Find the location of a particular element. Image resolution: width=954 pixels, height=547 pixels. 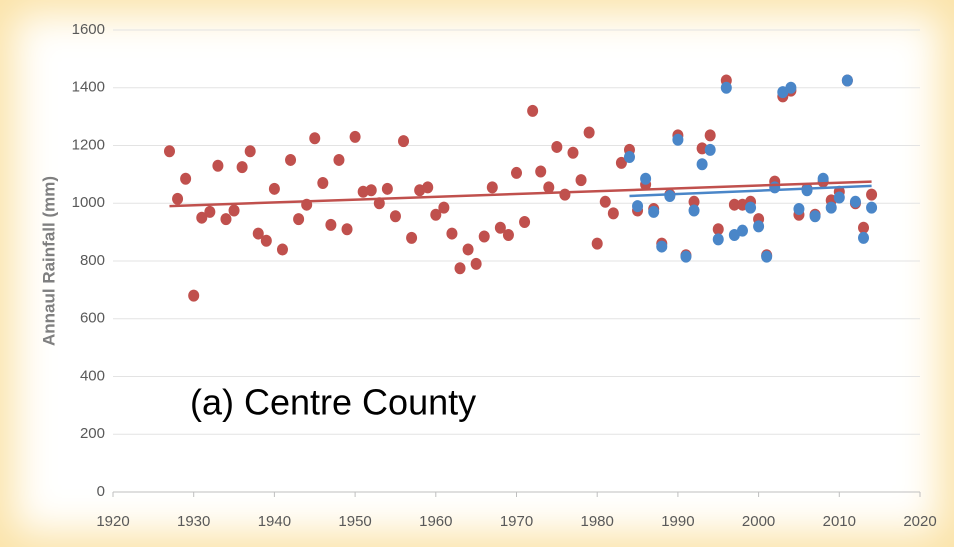

y-tick-label: 1200 is located at coordinates (88, 144).